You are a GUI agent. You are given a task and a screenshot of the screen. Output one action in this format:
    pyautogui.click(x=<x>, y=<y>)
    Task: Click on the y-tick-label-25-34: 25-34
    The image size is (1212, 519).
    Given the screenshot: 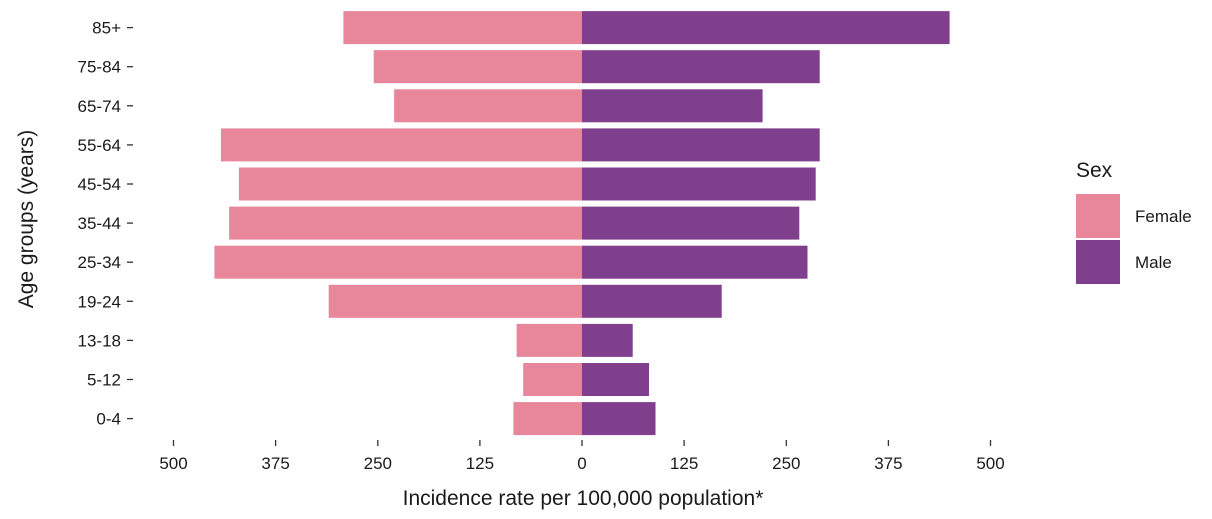 What is the action you would take?
    pyautogui.click(x=99, y=262)
    